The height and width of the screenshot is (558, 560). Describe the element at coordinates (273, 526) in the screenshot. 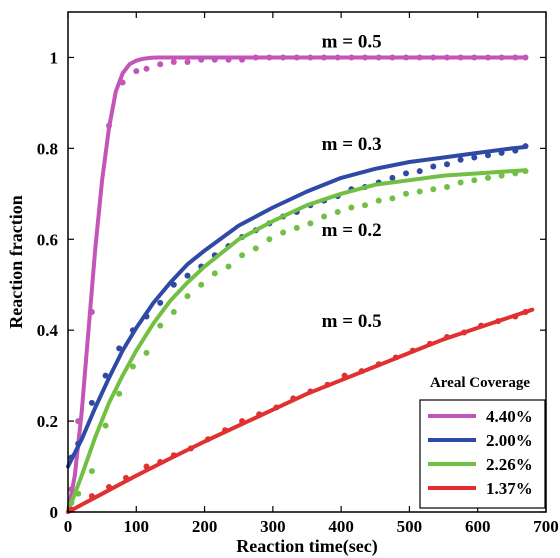

I see `x-tick-label-3: 300` at that location.